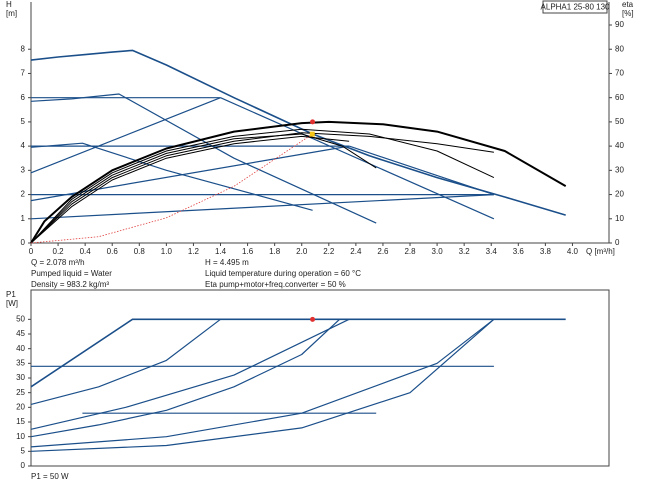 The image size is (650, 487). Describe the element at coordinates (11, 294) in the screenshot. I see `y-label: P1` at that location.